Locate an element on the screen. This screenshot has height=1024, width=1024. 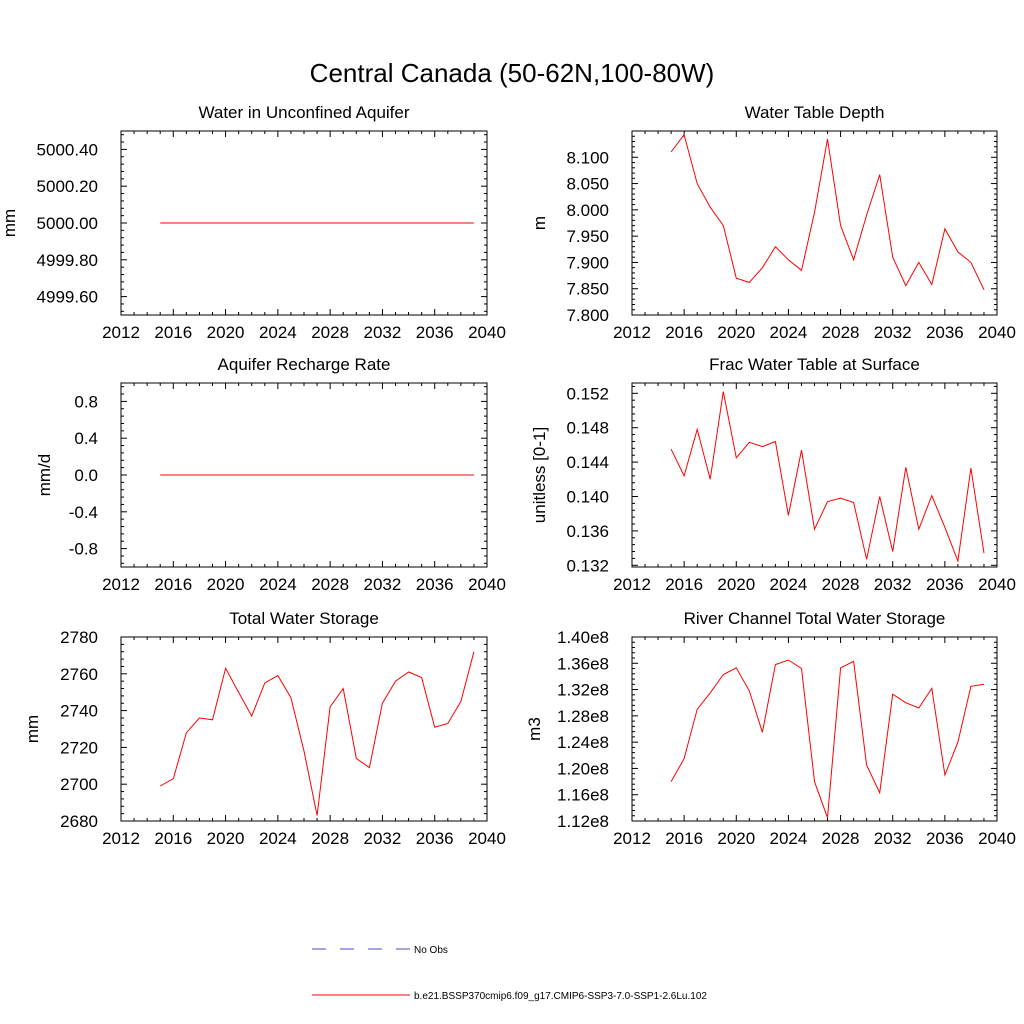
y-tick-label: 0.132 is located at coordinates (587, 565).